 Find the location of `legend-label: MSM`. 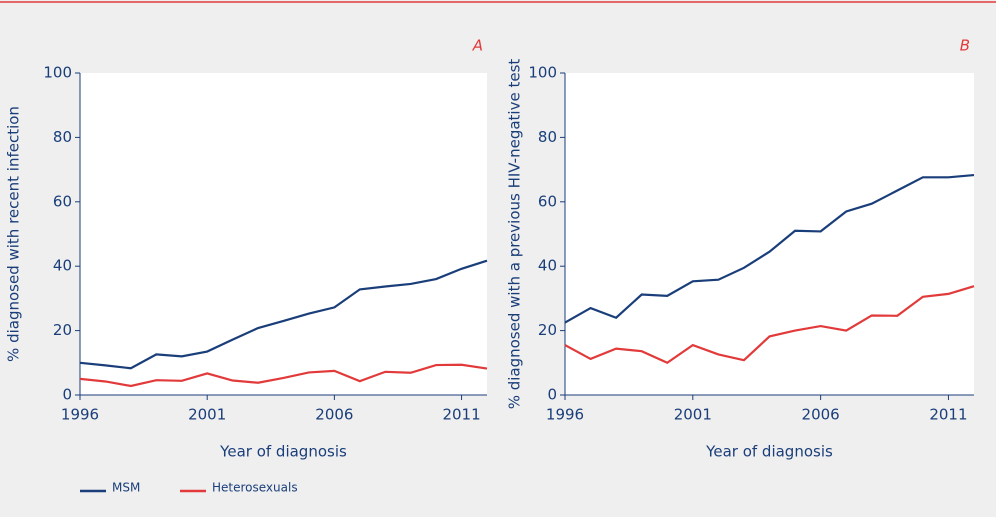

legend-label: MSM is located at coordinates (126, 488).